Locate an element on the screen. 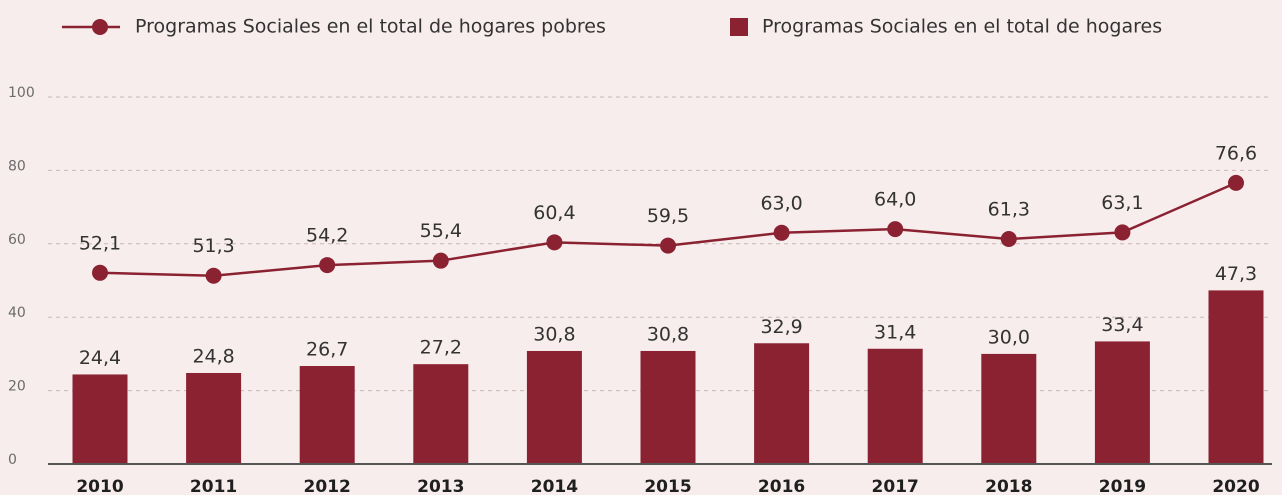 Image resolution: width=1282 pixels, height=495 pixels. y-tick-label: 40 is located at coordinates (17, 313).